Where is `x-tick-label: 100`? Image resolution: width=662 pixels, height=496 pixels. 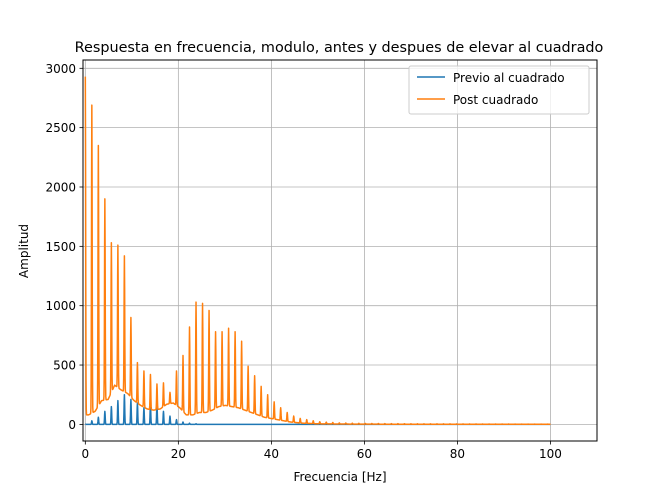 x-tick-label: 100 is located at coordinates (550, 454).